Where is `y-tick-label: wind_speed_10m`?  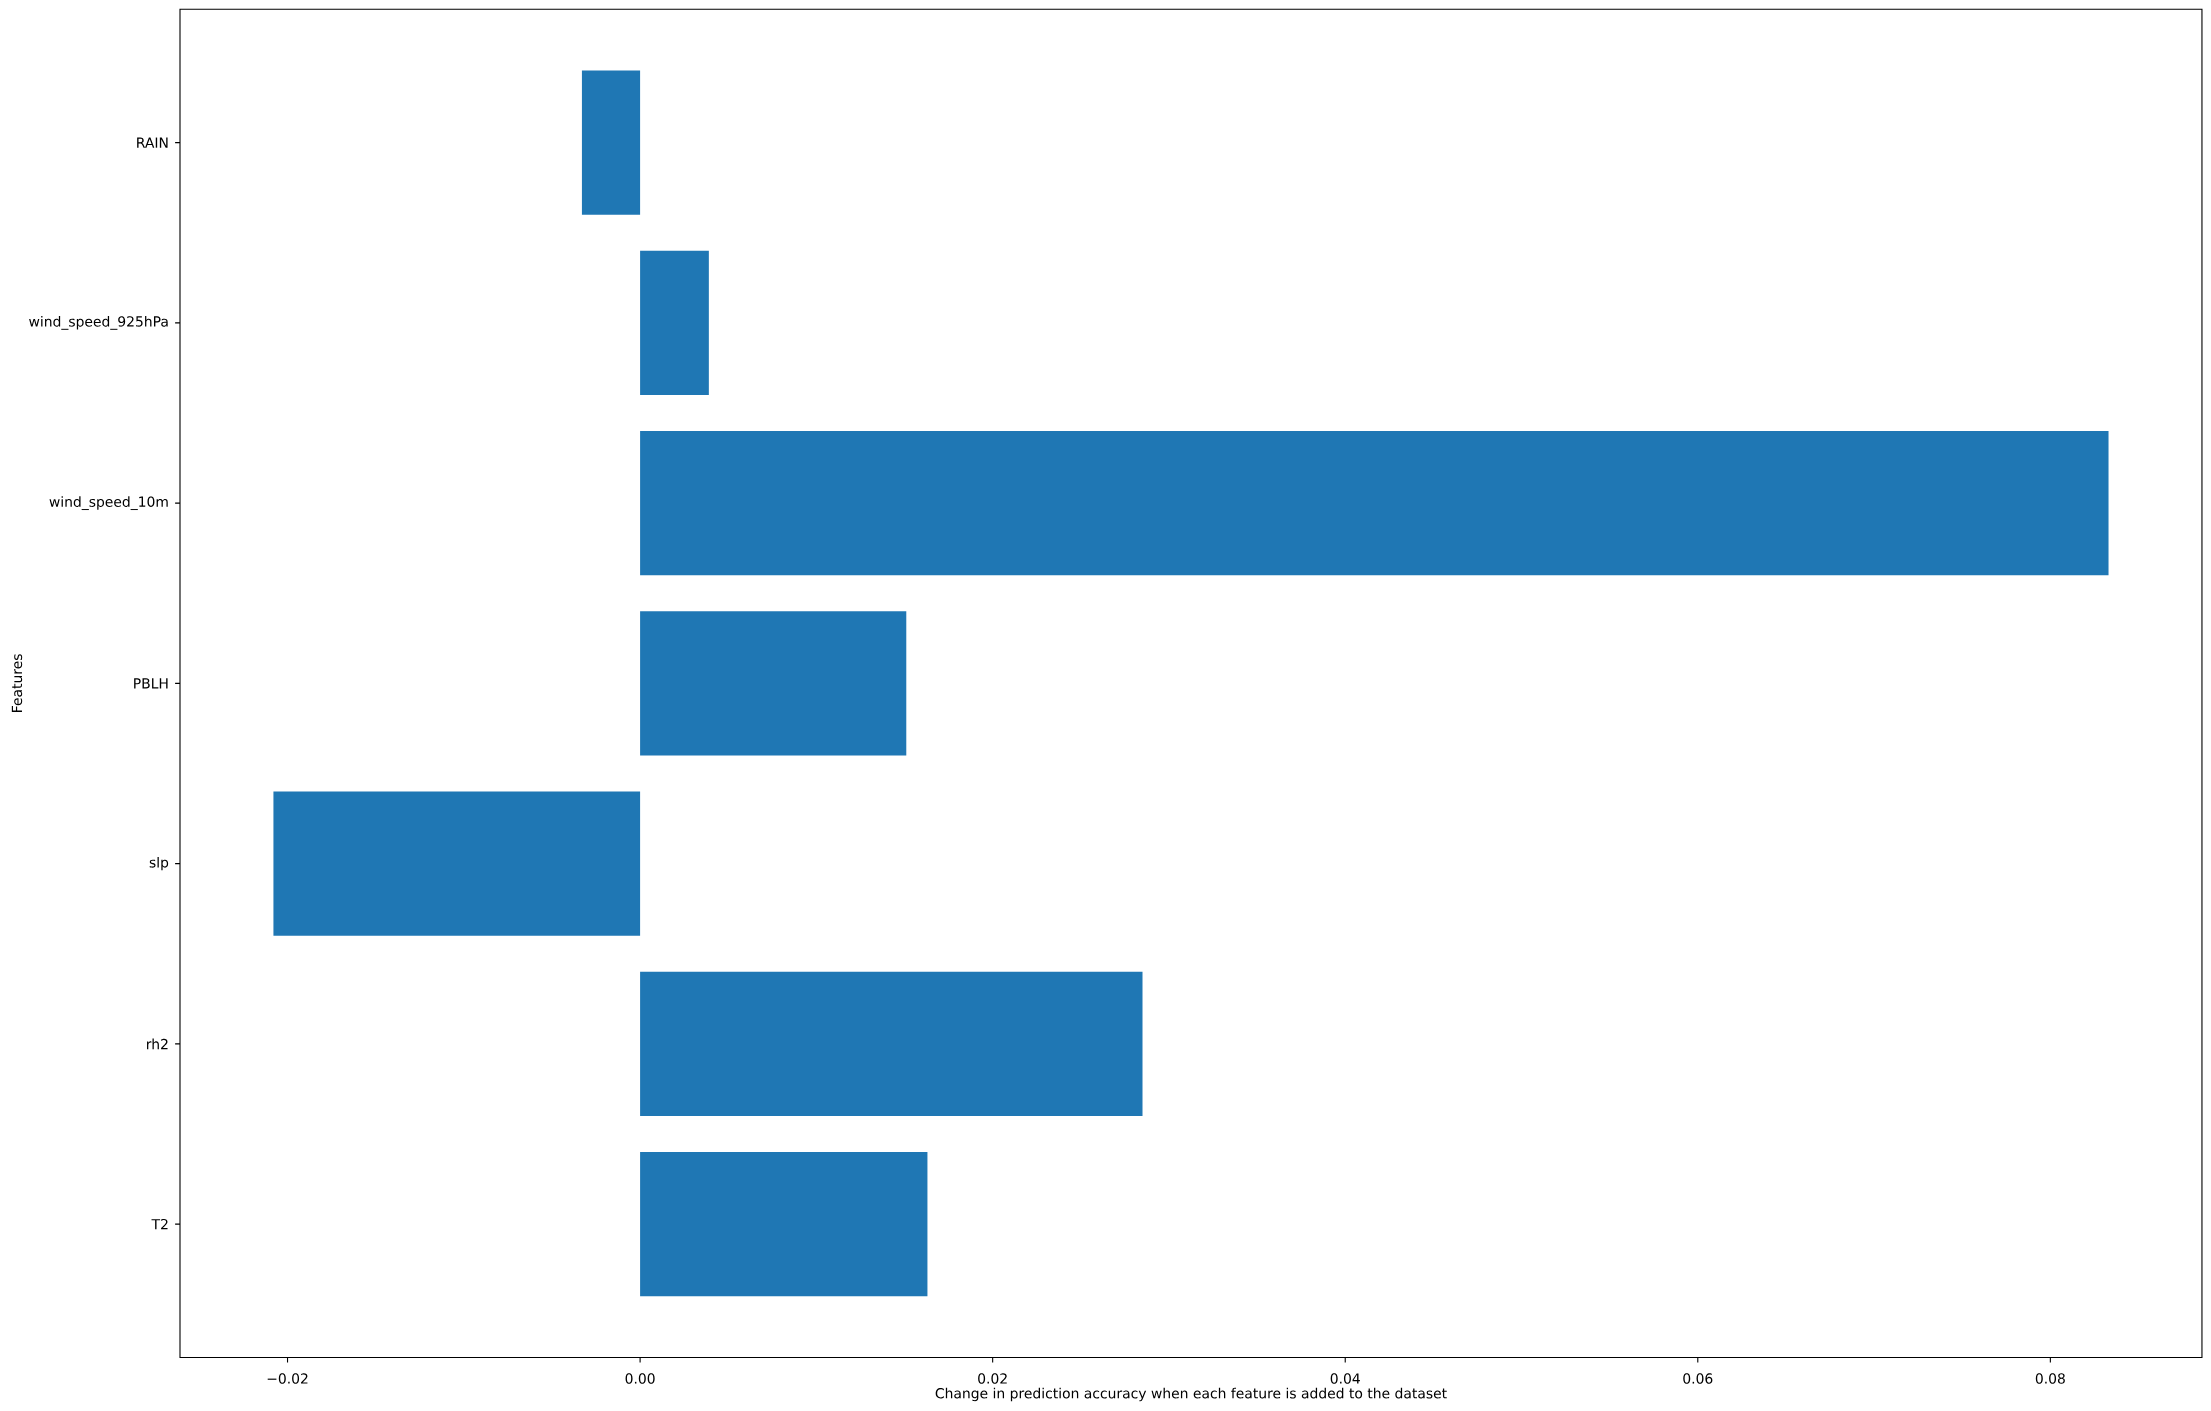
y-tick-label: wind_speed_10m is located at coordinates (108, 503).